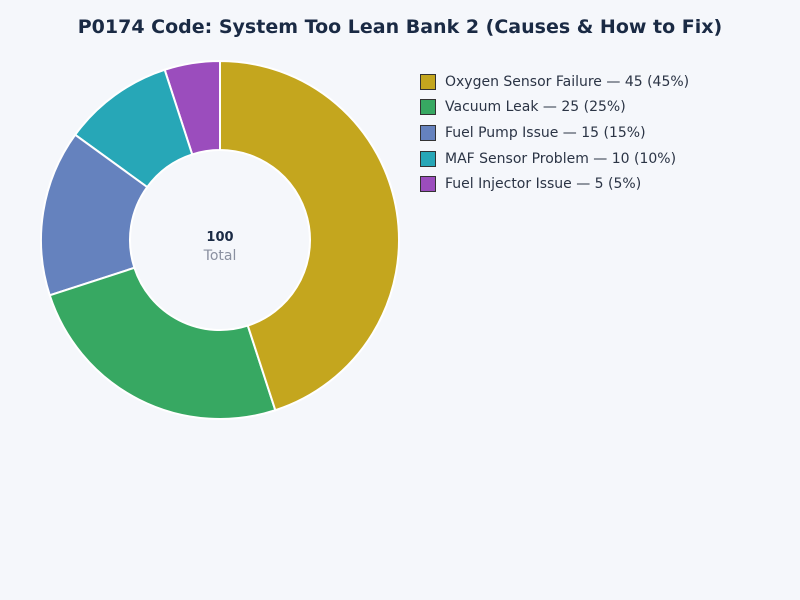 Image resolution: width=800 pixels, height=600 pixels. I want to click on center-label: Total, so click(220, 256).